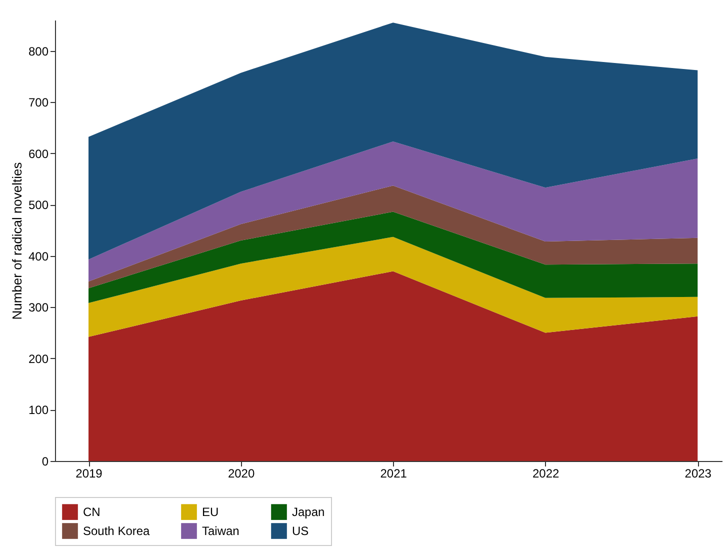 The width and height of the screenshot is (726, 552). I want to click on y-tick-label: 0, so click(45, 461).